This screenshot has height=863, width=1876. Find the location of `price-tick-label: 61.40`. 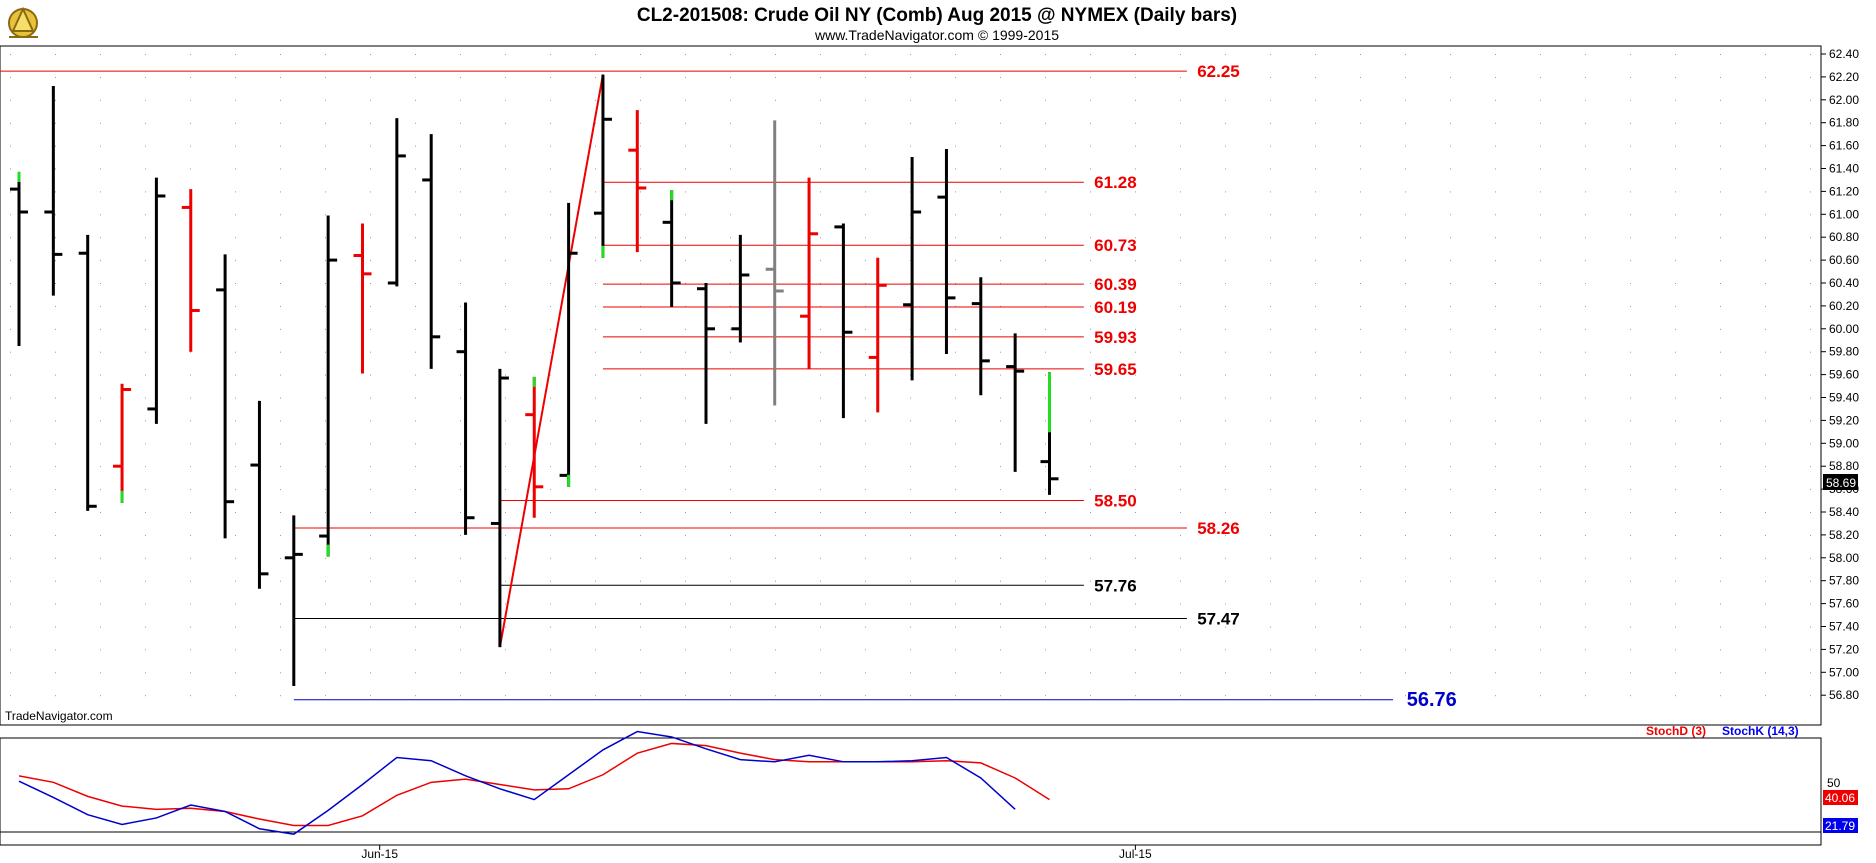

price-tick-label: 61.40 is located at coordinates (1844, 169).